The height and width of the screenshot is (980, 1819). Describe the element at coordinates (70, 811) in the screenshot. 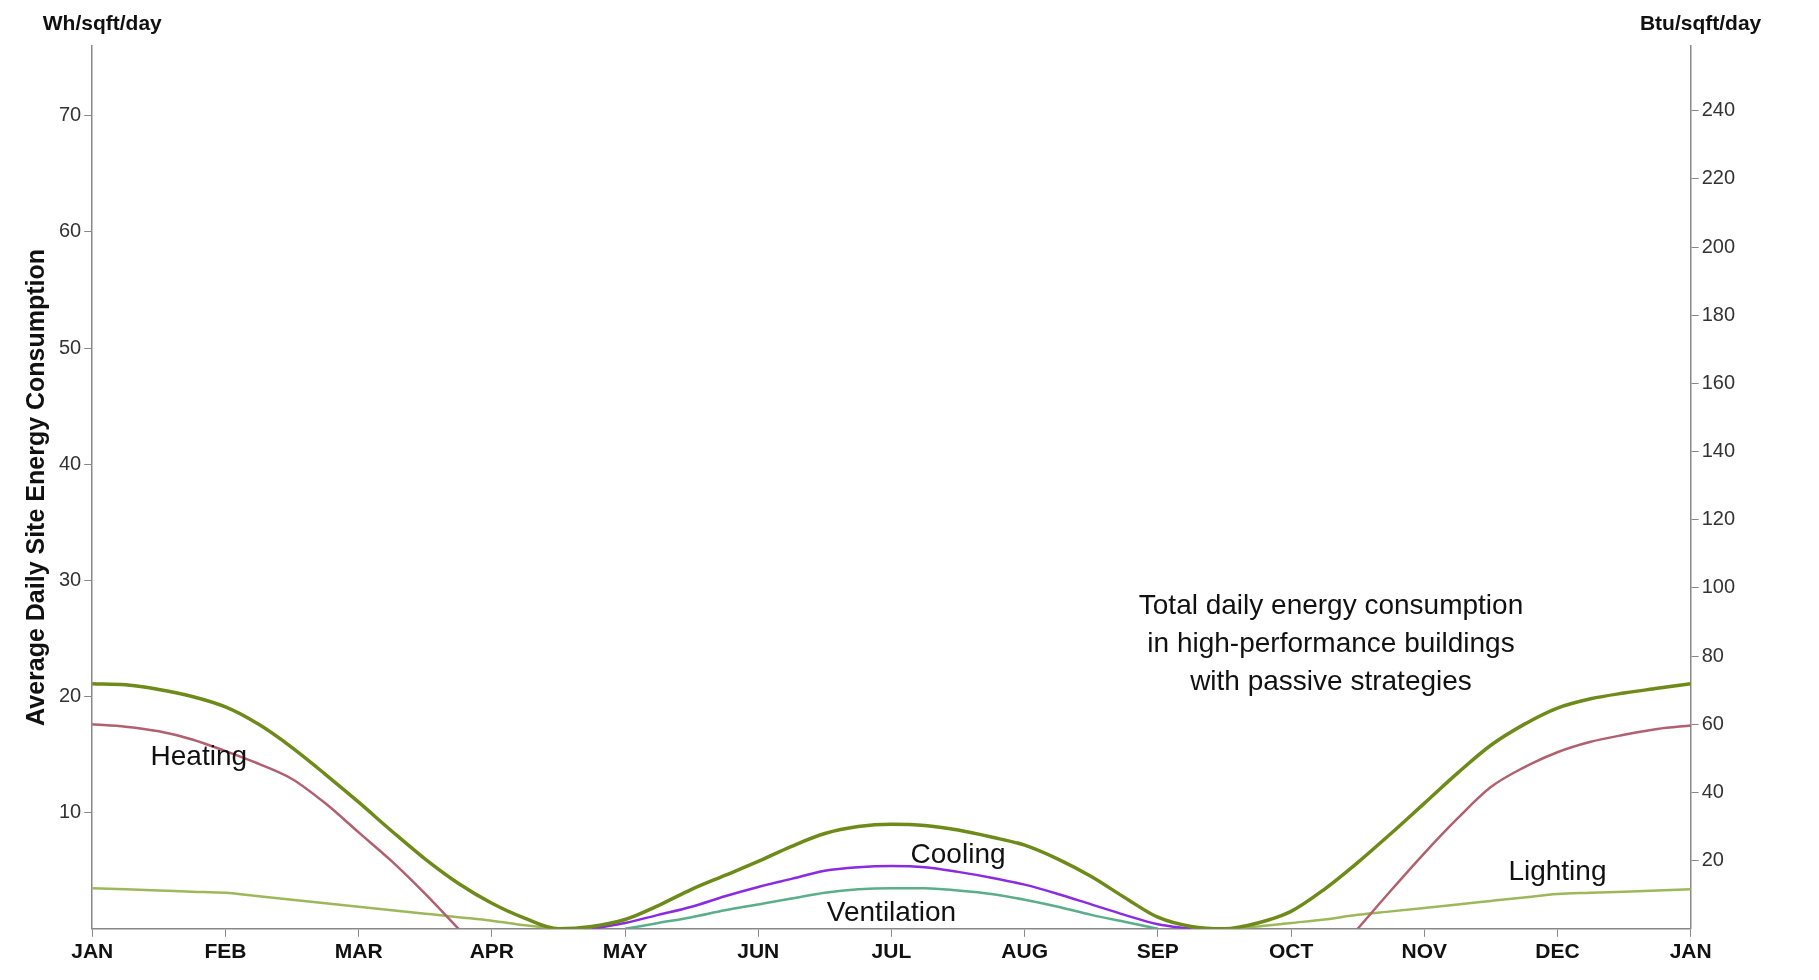

I see `y-tick-label: 10` at that location.